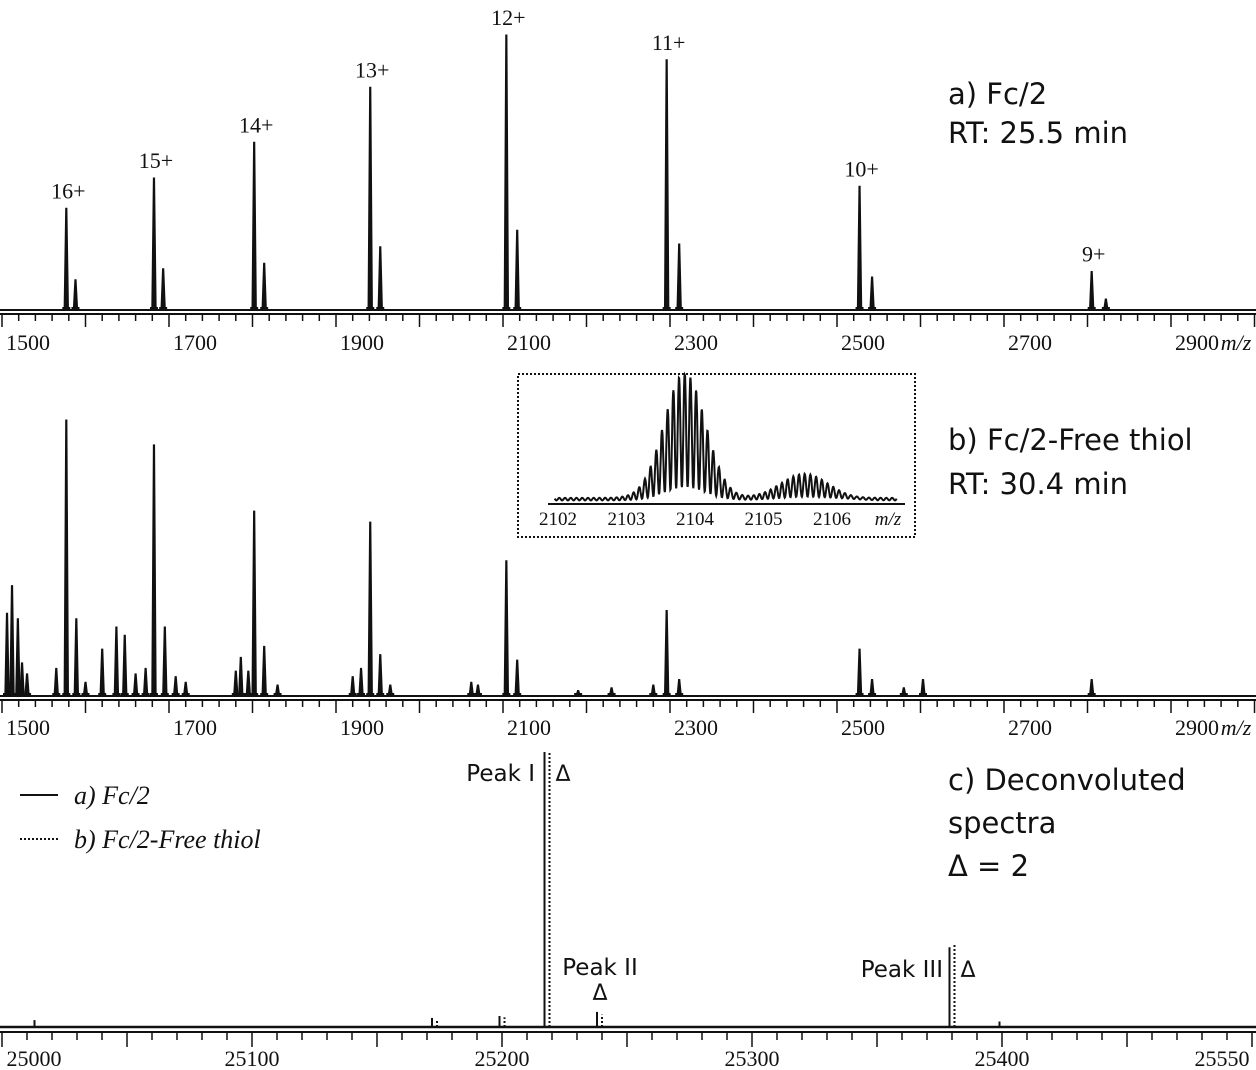  Describe the element at coordinates (752, 1058) in the screenshot. I see `panel-c-x-tick-label: 25300` at that location.